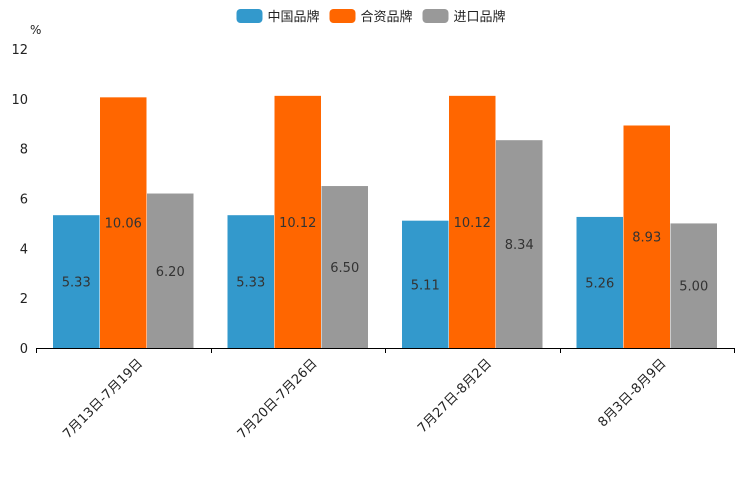 This screenshot has height=496, width=744. Describe the element at coordinates (24, 200) in the screenshot. I see `y-tick-label: 6` at that location.